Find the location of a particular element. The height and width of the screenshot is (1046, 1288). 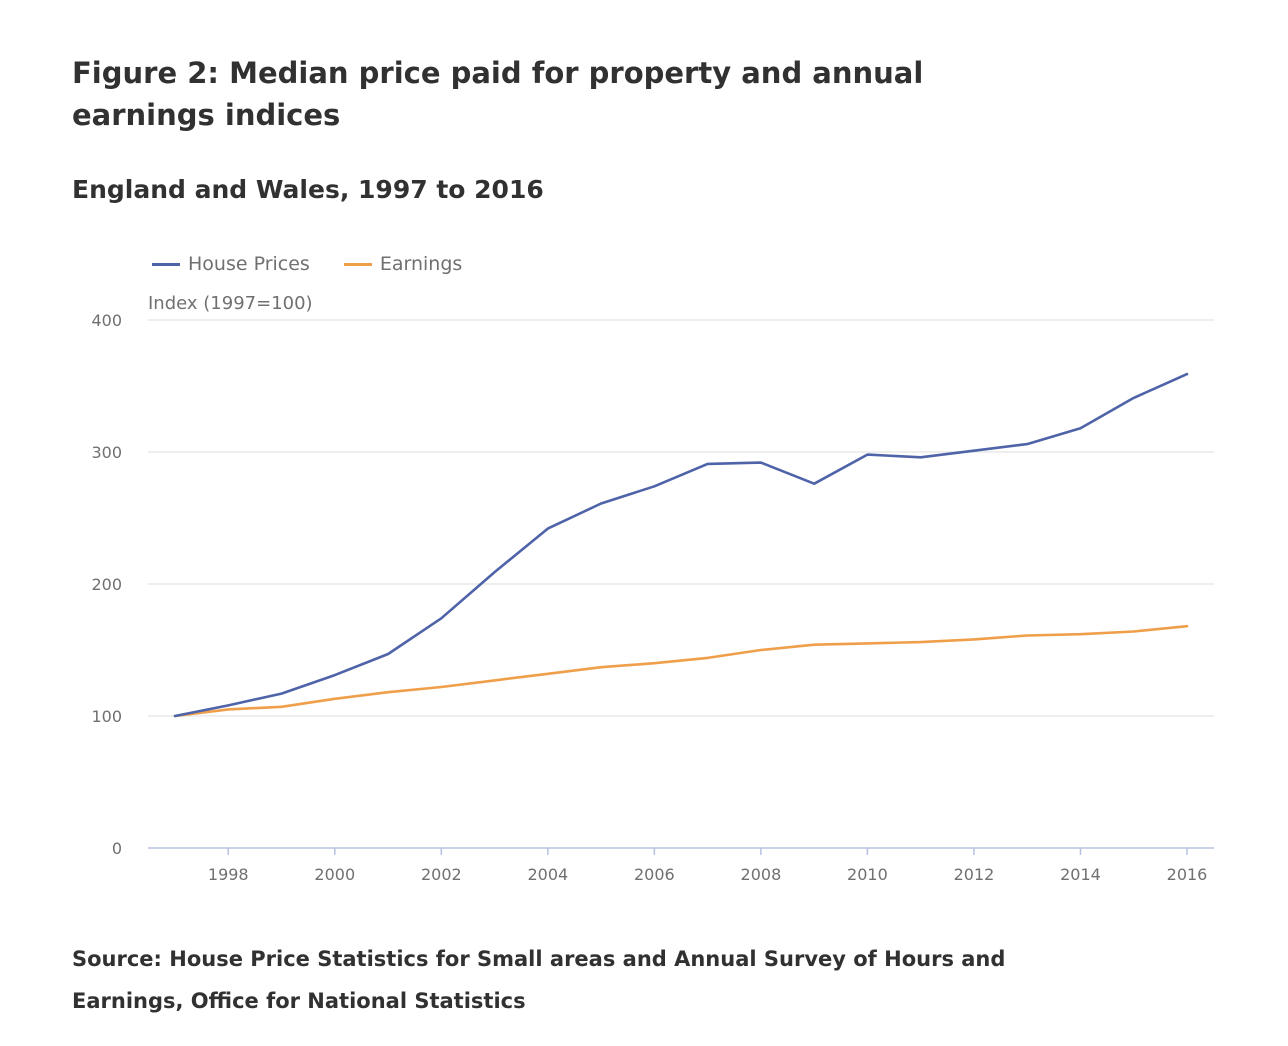

x-tick-label-2010: 2010 is located at coordinates (867, 874).